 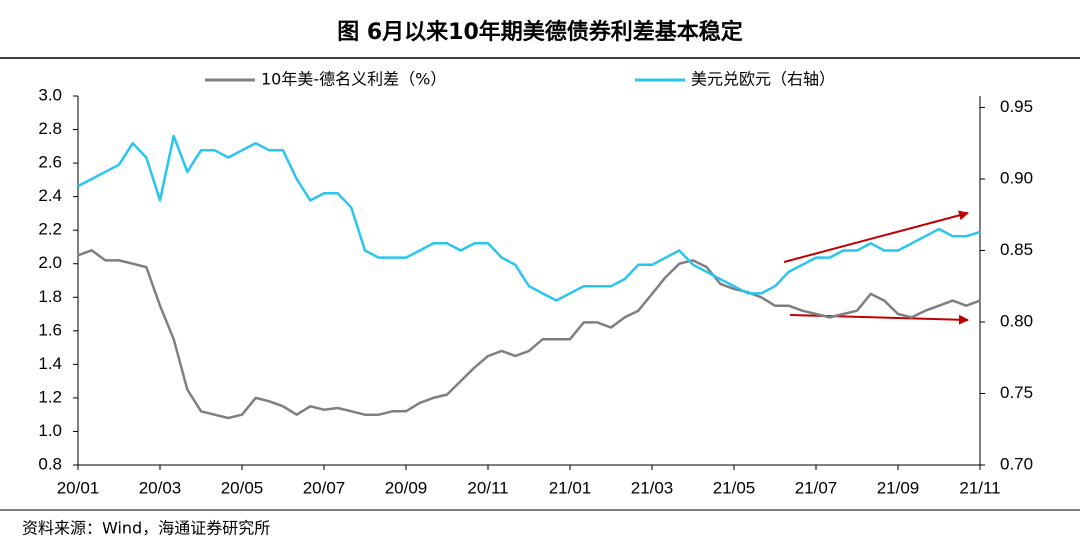 I want to click on x-tick-label: 20/07, so click(x=324, y=487).